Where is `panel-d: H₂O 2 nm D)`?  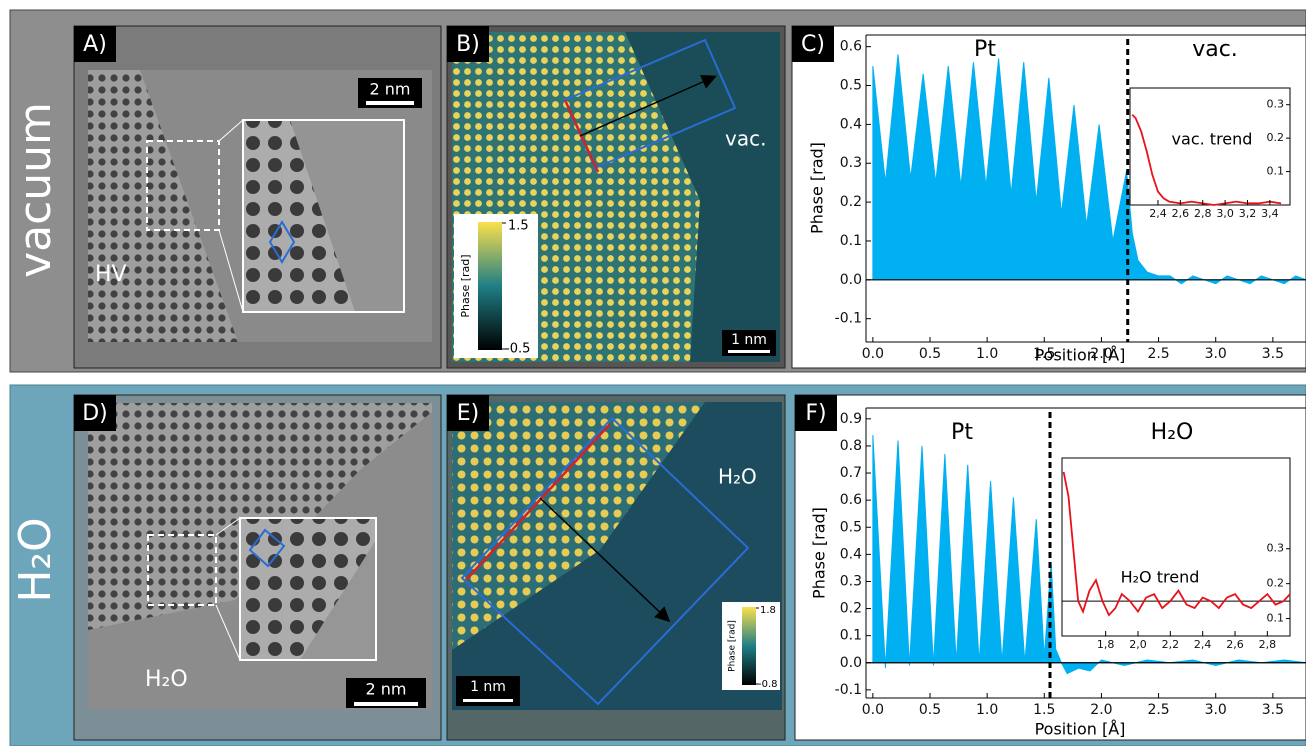
panel-d: H₂O 2 nm D) is located at coordinates (257, 567).